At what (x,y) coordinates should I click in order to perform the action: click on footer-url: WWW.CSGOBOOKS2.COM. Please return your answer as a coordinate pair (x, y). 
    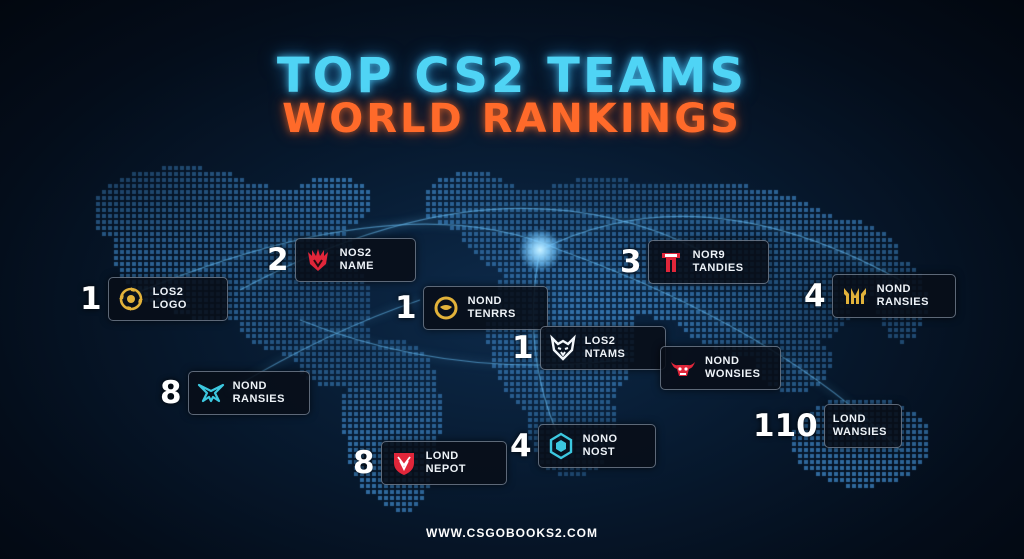
    Looking at the image, I should click on (512, 533).